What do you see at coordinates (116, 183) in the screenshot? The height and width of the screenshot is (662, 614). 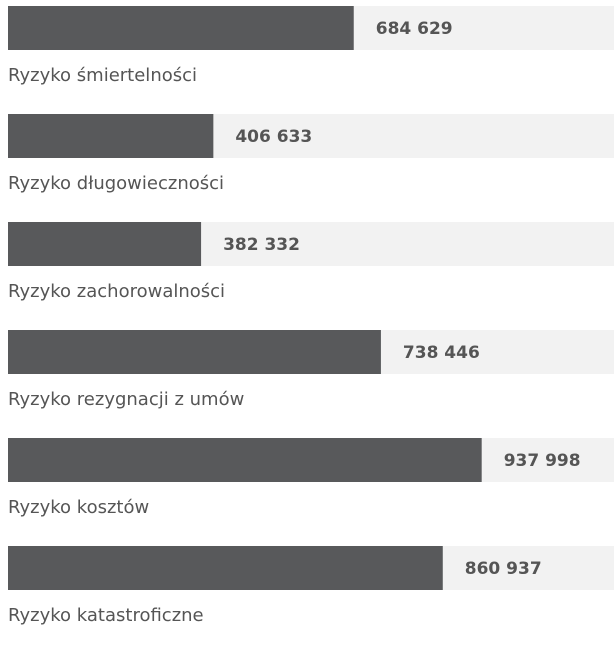 I see `category-label: Ryzyko długowieczności` at bounding box center [116, 183].